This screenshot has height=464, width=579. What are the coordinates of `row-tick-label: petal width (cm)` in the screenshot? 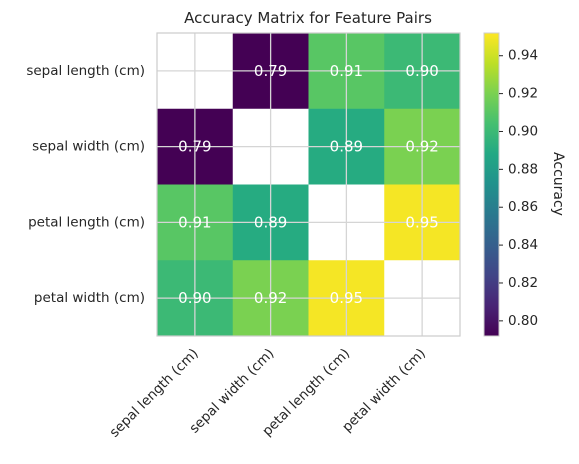 It's located at (89, 298).